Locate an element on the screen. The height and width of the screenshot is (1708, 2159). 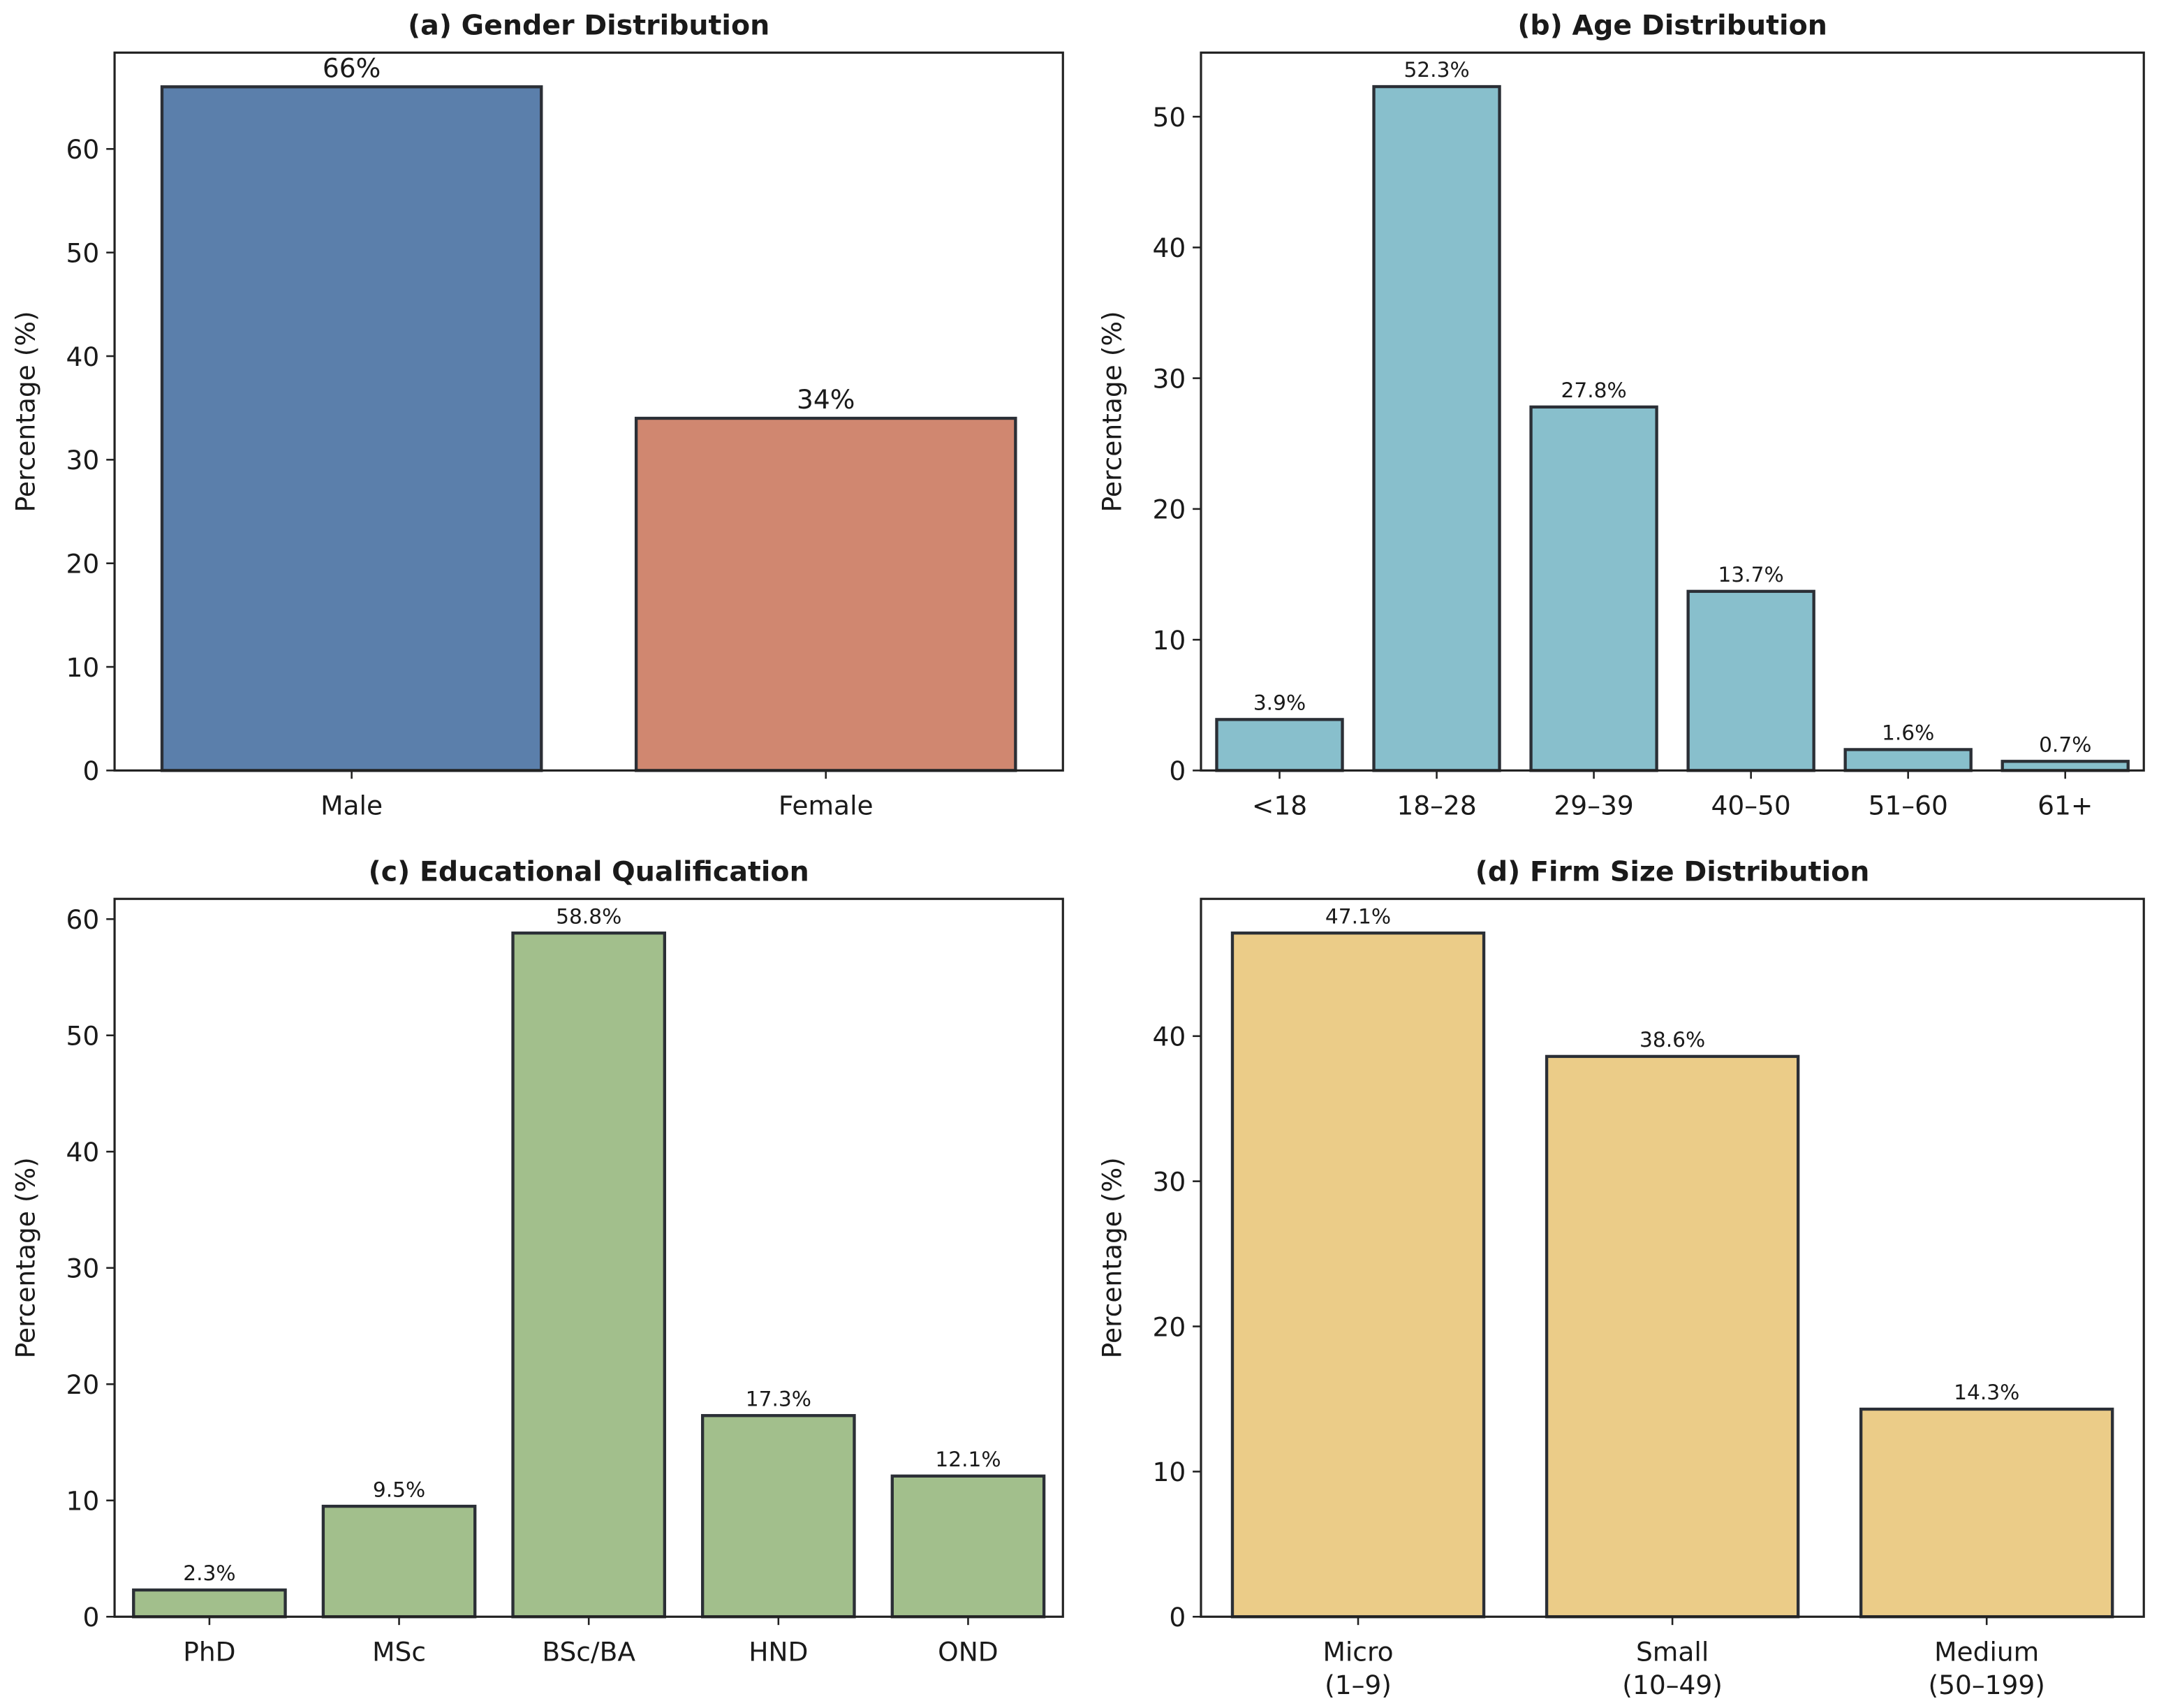
x-tick-label: (10–49) is located at coordinates (1672, 1685).